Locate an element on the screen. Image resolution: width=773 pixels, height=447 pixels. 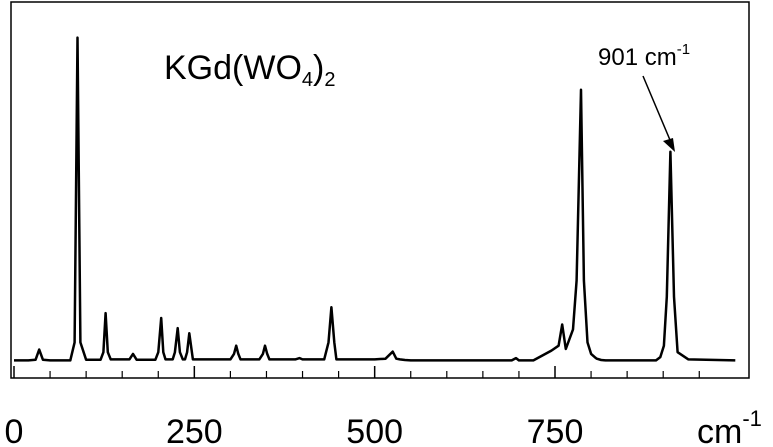
x-tick-label: 0 is located at coordinates (14, 430).